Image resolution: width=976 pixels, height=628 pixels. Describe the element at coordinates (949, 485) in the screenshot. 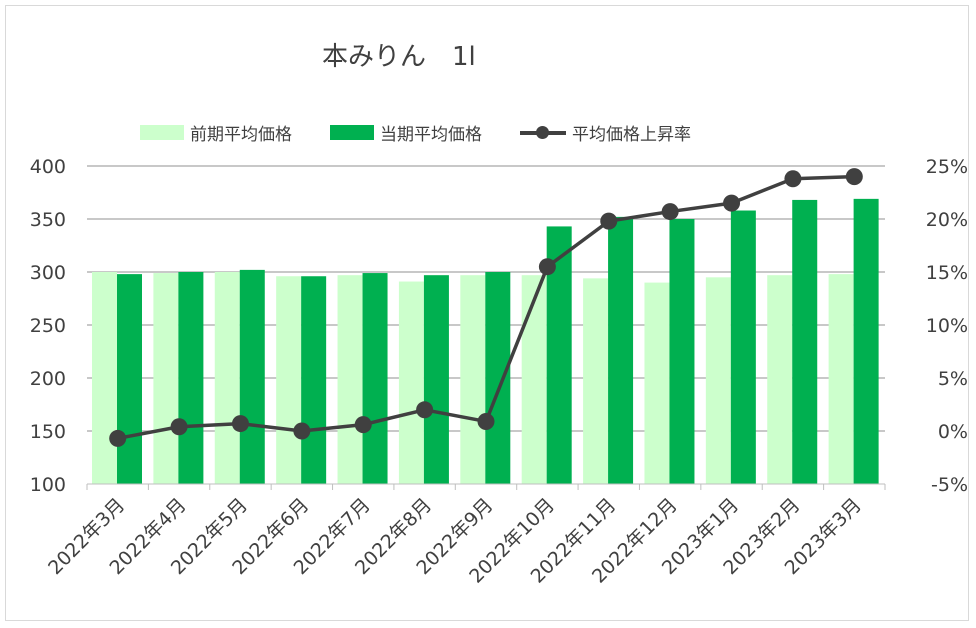

I see `y-right-tick-label: -5%` at that location.